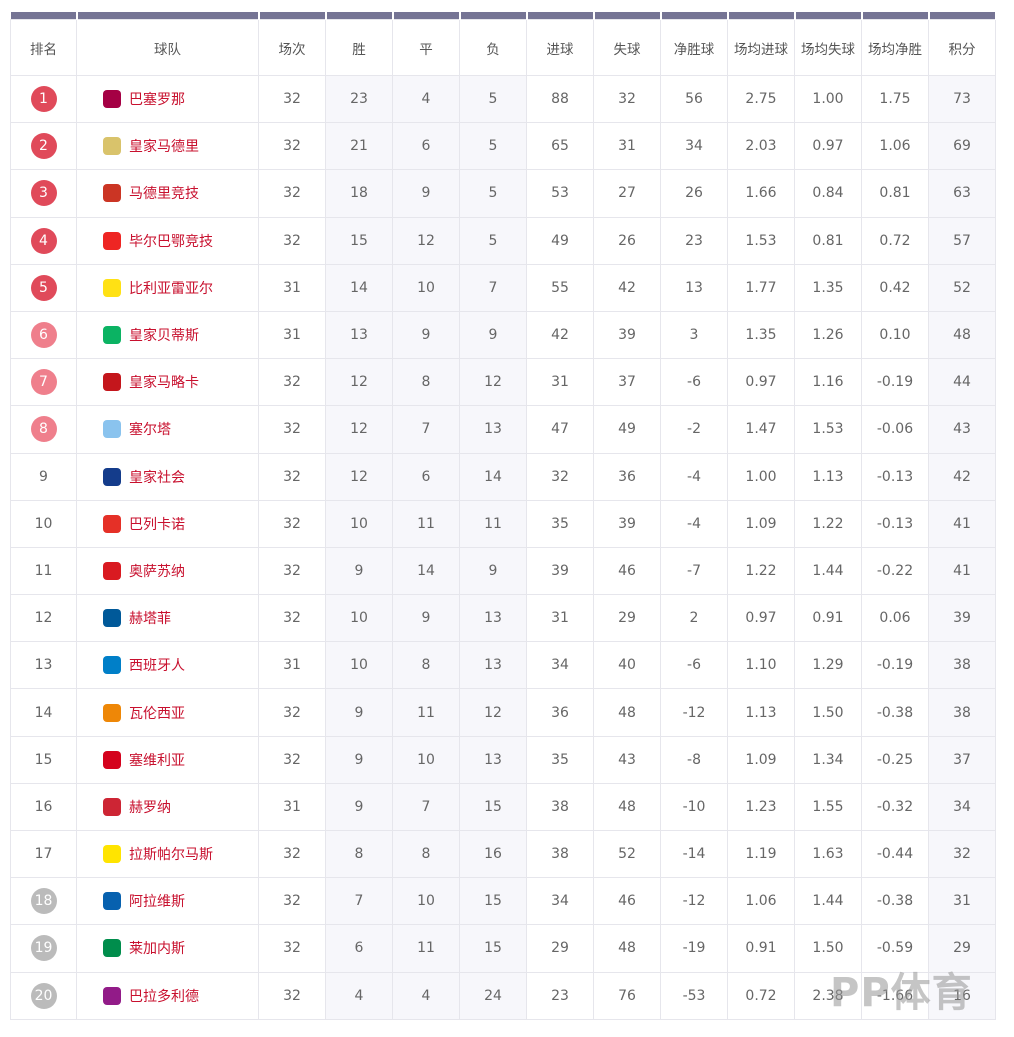  I want to click on stat-11: -0.59, so click(895, 948).